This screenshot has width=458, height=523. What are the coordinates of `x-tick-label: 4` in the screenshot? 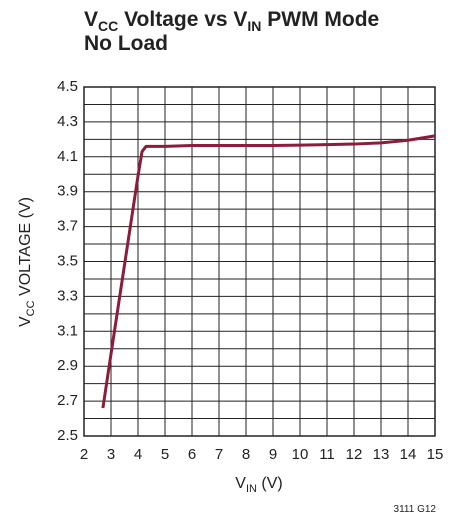 It's located at (138, 454).